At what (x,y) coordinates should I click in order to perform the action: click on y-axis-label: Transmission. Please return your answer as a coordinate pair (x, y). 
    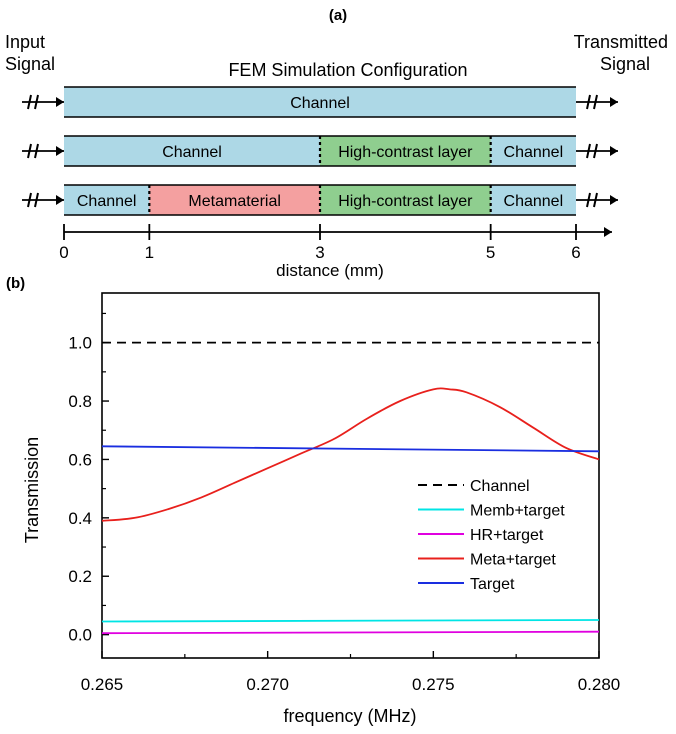
    Looking at the image, I should click on (32, 490).